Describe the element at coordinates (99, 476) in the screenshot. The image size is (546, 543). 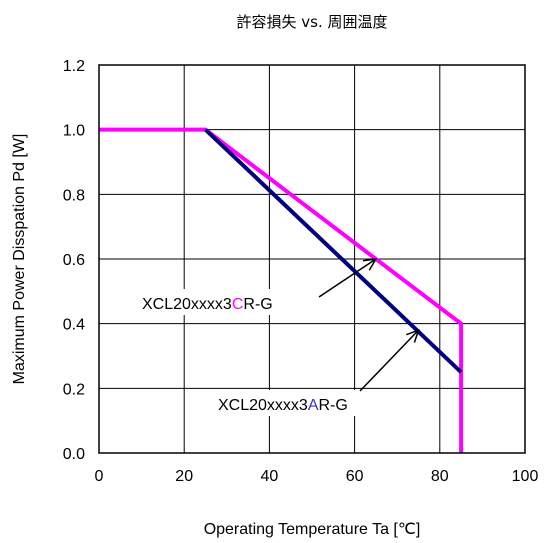
I see `x-tick-label: 0` at that location.